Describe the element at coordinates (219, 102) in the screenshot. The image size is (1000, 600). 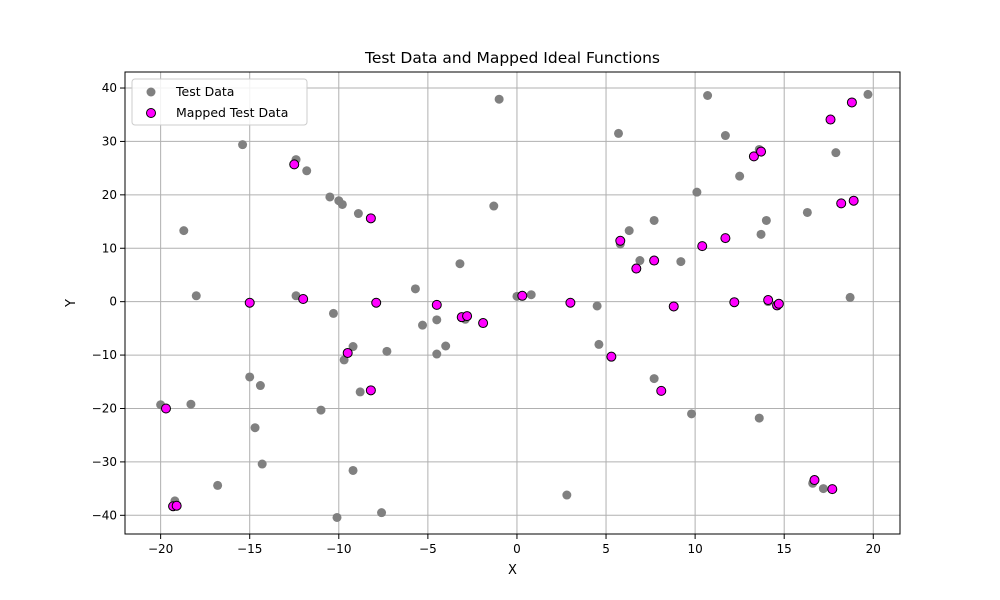
I see `legend-box` at that location.